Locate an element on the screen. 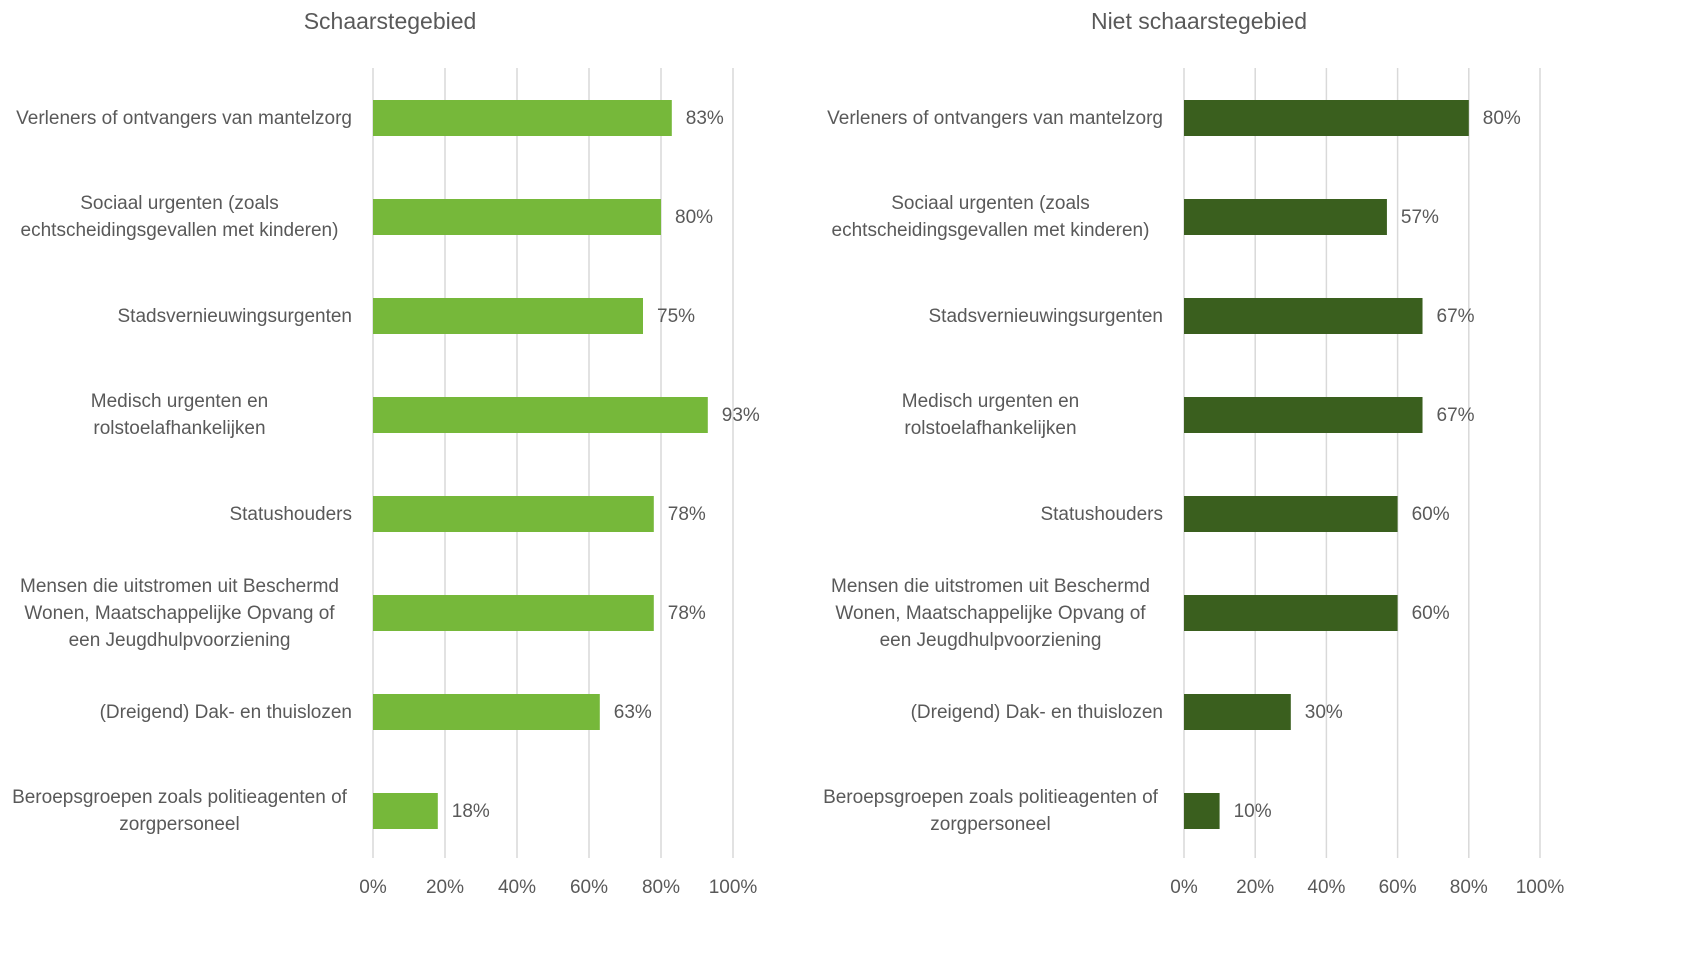 This screenshot has width=1704, height=977. value-label: 93% is located at coordinates (741, 415).